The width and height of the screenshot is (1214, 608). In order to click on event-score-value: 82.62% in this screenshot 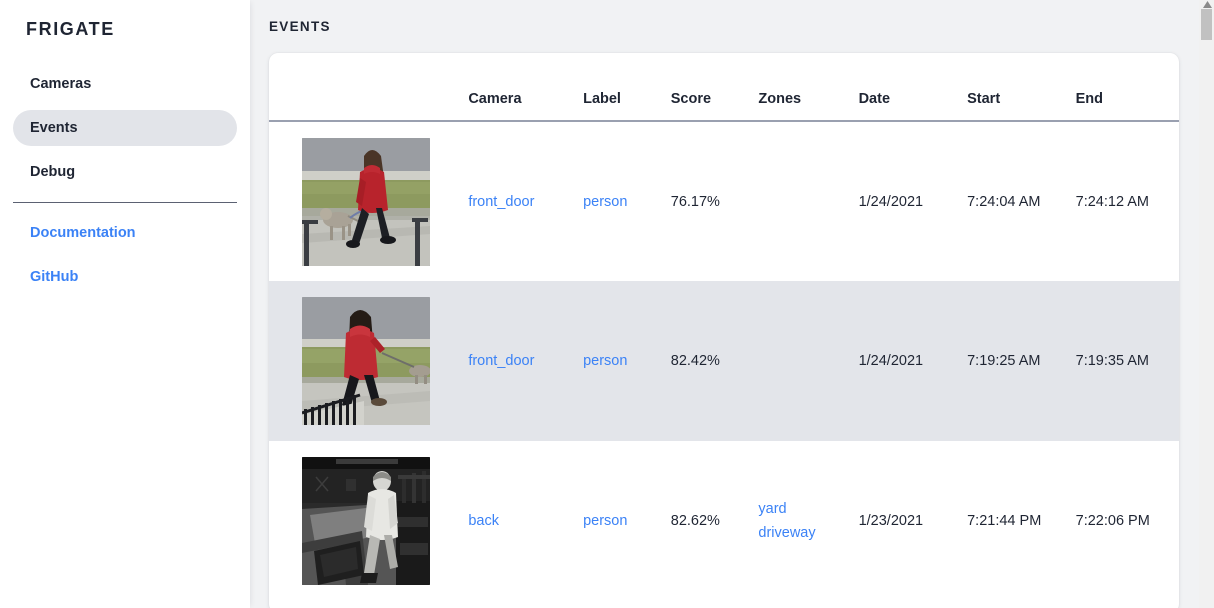, I will do `click(695, 521)`.